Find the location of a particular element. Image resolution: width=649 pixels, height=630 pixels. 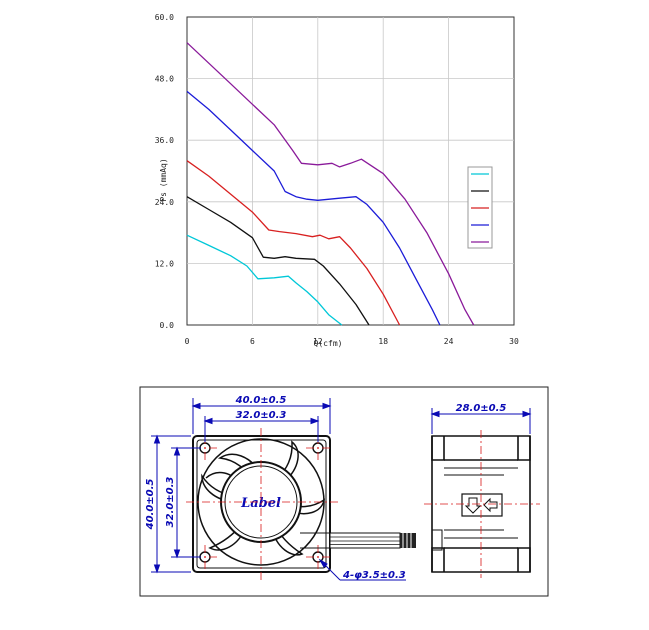

fan-frame-outline is located at coordinates (261, 504).